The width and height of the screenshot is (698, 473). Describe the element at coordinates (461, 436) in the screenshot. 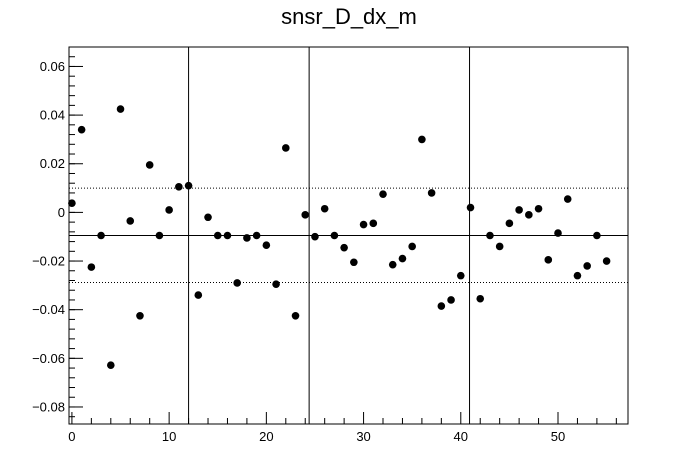

I see `x-tick-label: 40` at that location.